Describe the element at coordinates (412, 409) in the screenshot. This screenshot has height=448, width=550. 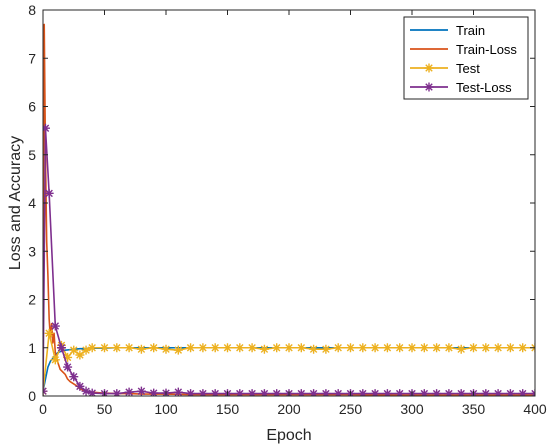
I see `x-tick-label: 300` at that location.